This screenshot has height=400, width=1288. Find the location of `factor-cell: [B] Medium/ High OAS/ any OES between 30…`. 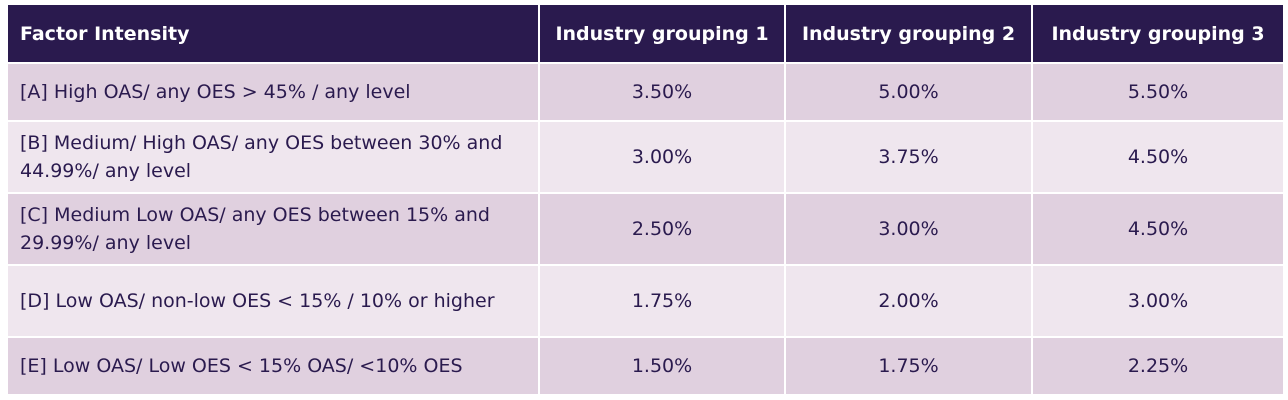

factor-cell: [B] Medium/ High OAS/ any OES between 30… is located at coordinates (273, 157).